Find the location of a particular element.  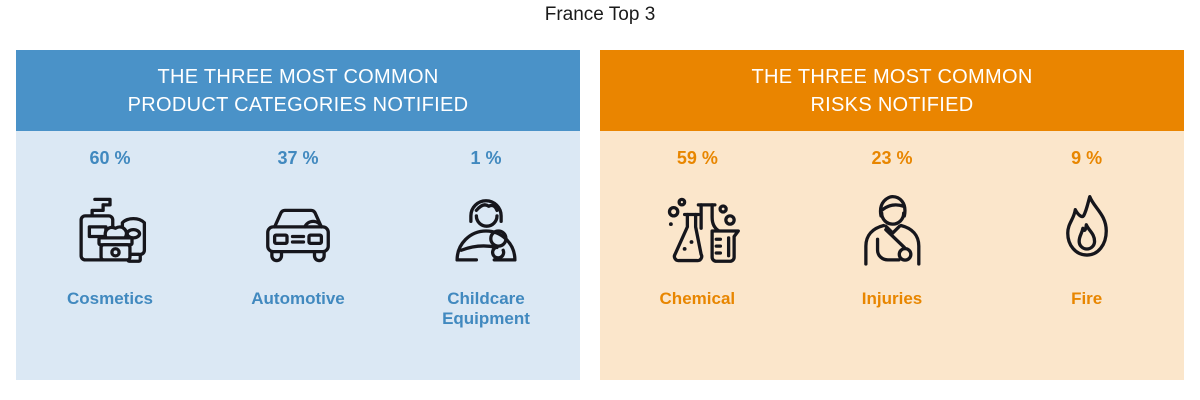

stat-injuries: 23 % Inju is located at coordinates (892, 255).